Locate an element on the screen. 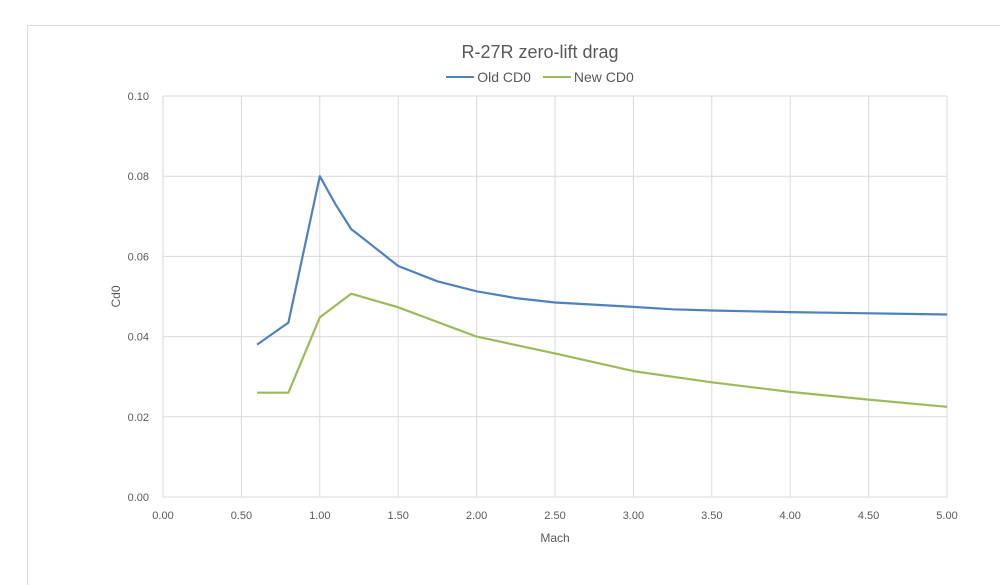 The width and height of the screenshot is (1000, 585). legend-swatch-old-icon is located at coordinates (460, 77).